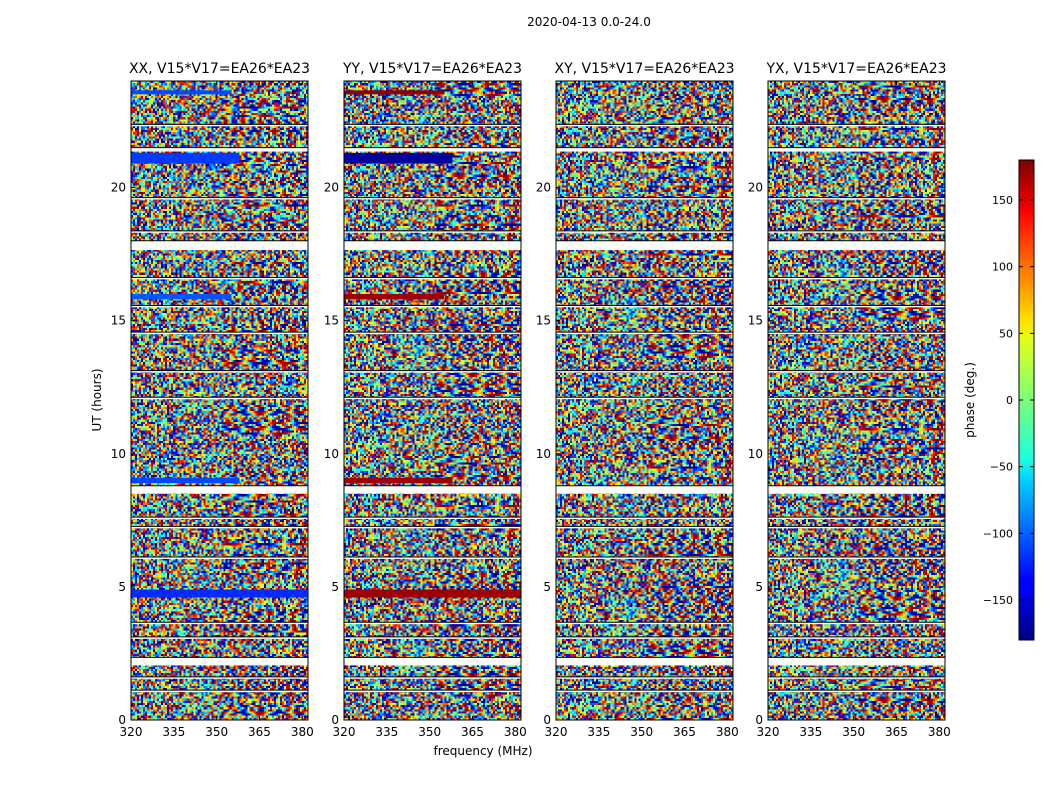  What do you see at coordinates (1009, 400) in the screenshot?
I see `colorbar-tick-label: 0` at bounding box center [1009, 400].